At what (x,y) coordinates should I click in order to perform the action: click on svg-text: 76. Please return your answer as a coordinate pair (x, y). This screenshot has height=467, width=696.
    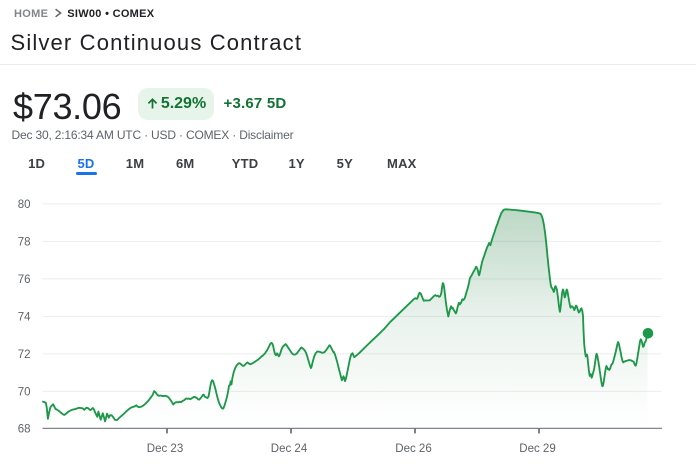
    Looking at the image, I should click on (24, 280).